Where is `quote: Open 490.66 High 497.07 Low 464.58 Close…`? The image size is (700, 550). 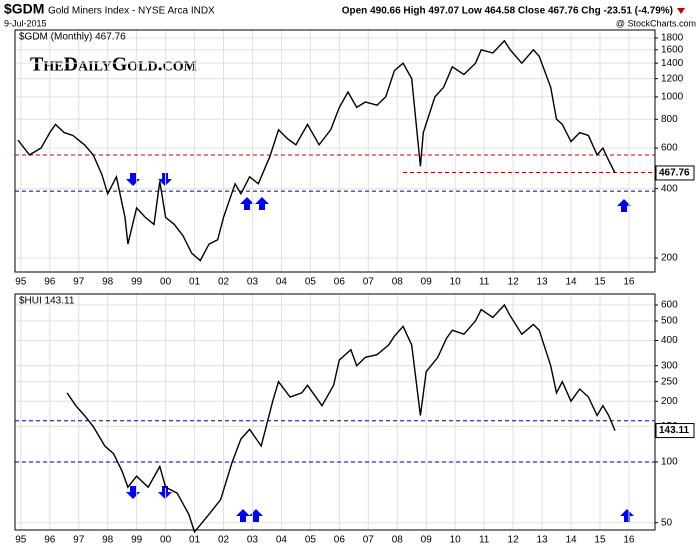 quote: Open 490.66 High 497.07 Low 464.58 Close… is located at coordinates (507, 11).